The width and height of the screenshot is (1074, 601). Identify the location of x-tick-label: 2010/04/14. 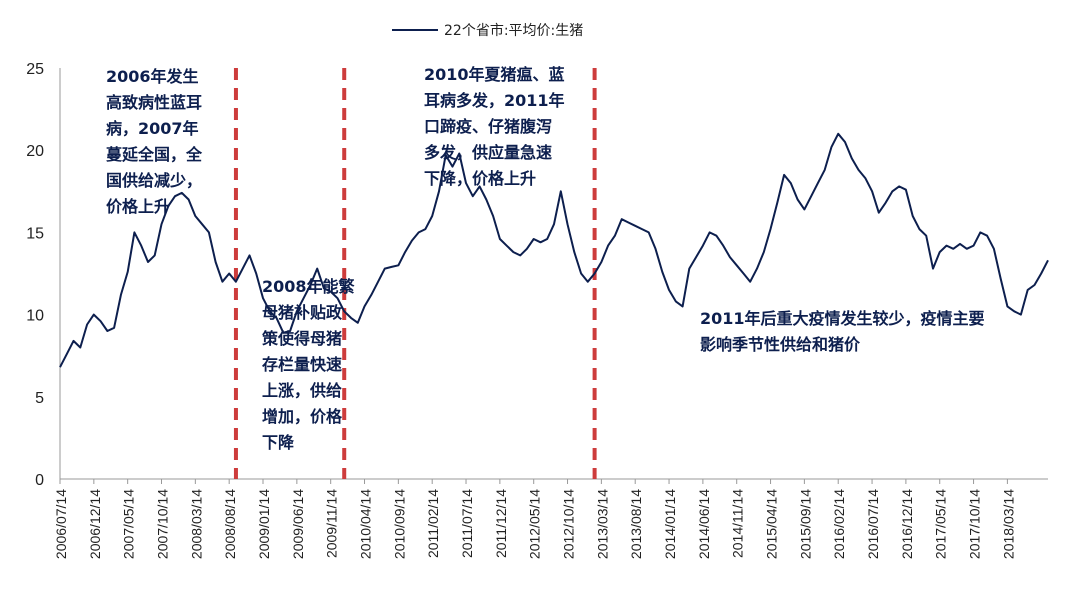
(366, 524).